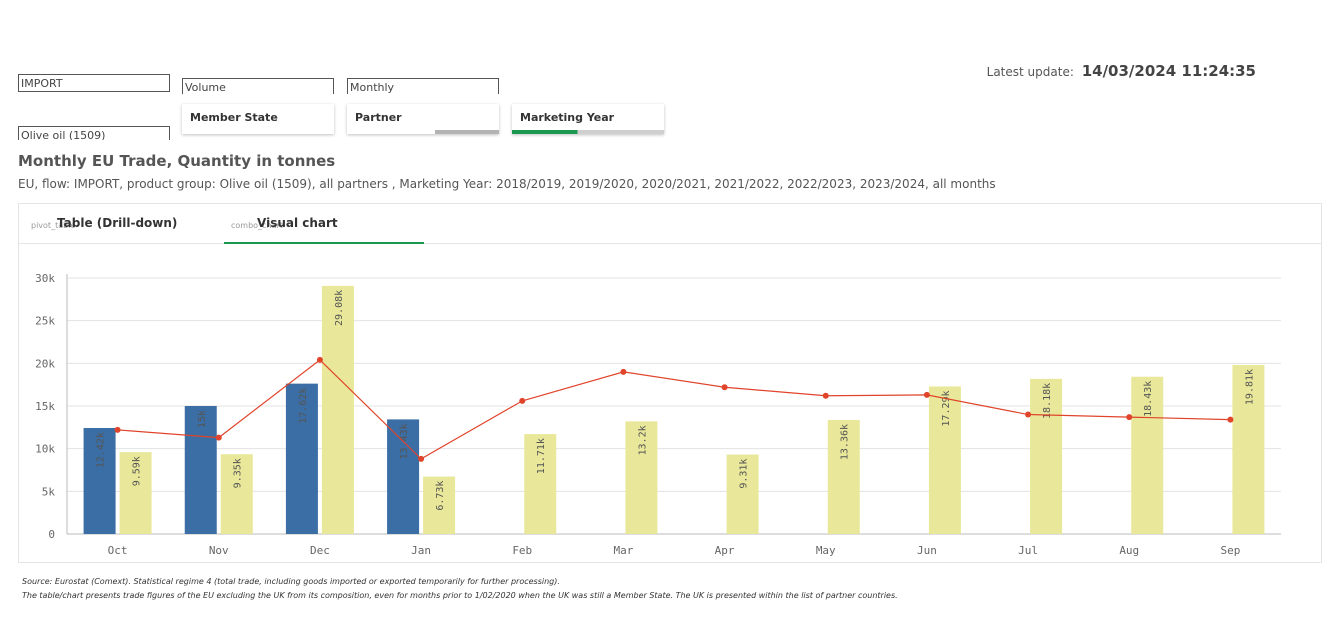 Image resolution: width=1336 pixels, height=621 pixels. Describe the element at coordinates (927, 550) in the screenshot. I see `x-tick-label: Jun` at that location.